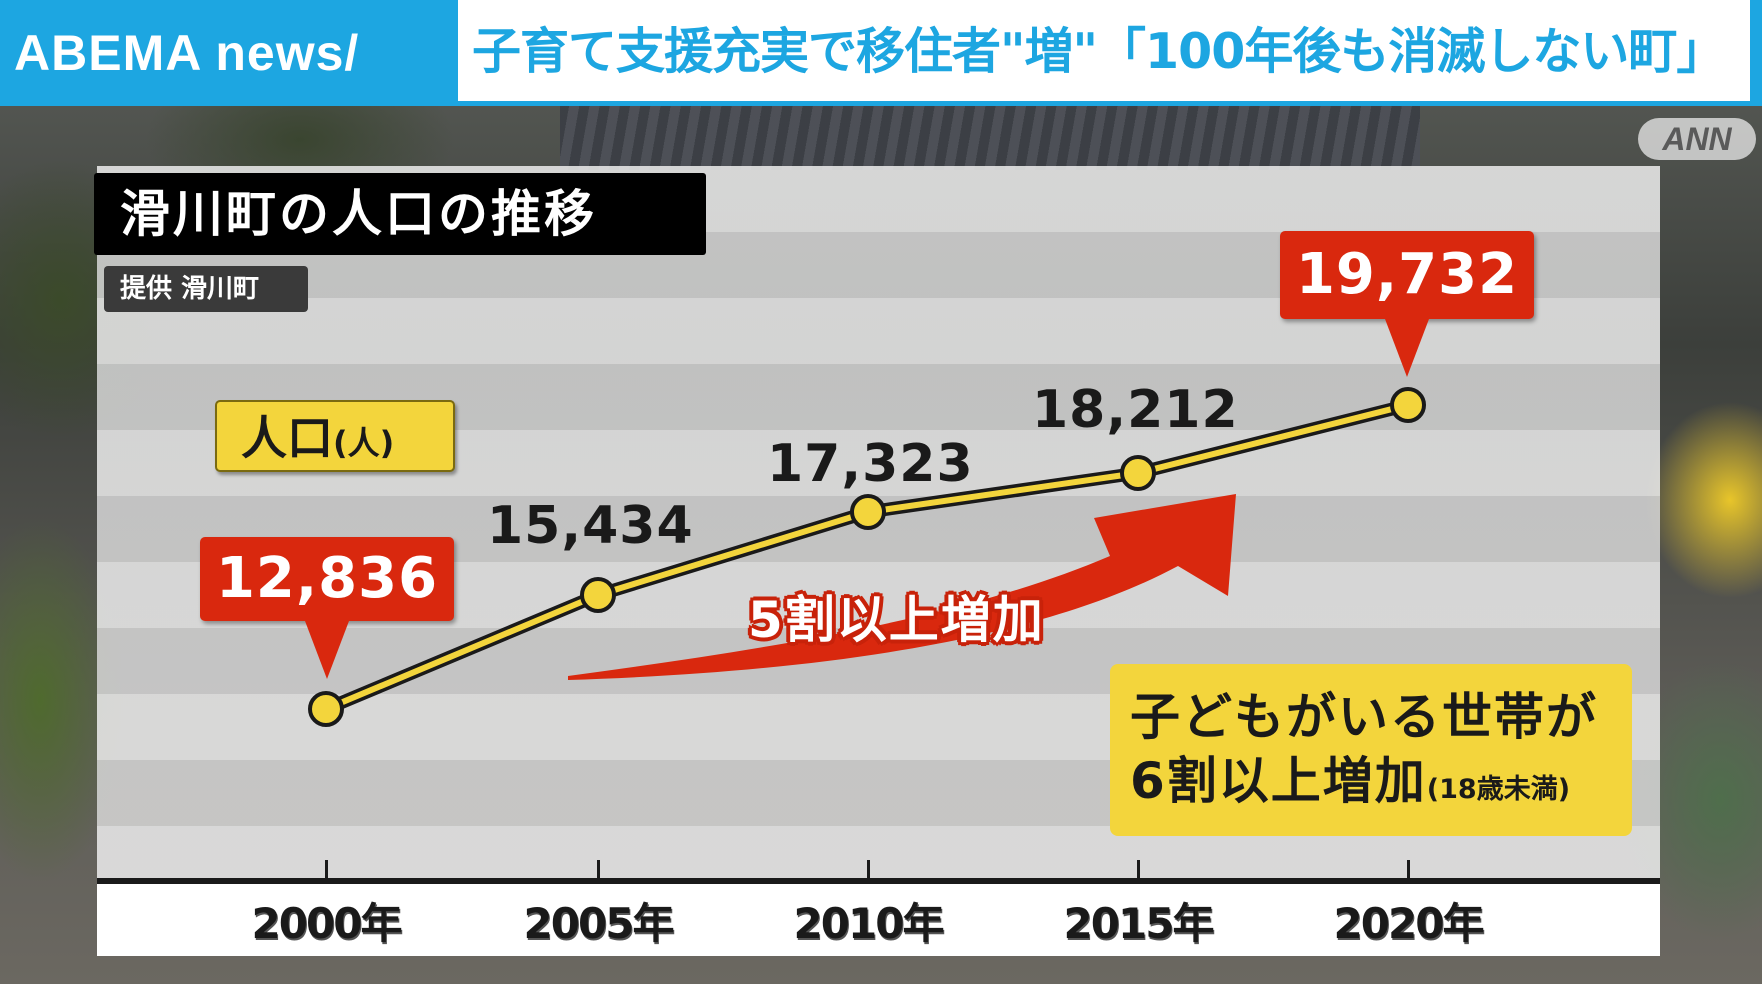 The image size is (1762, 984). Describe the element at coordinates (1364, 717) in the screenshot. I see `note-line-1: 子どもがいる世帯が` at that location.